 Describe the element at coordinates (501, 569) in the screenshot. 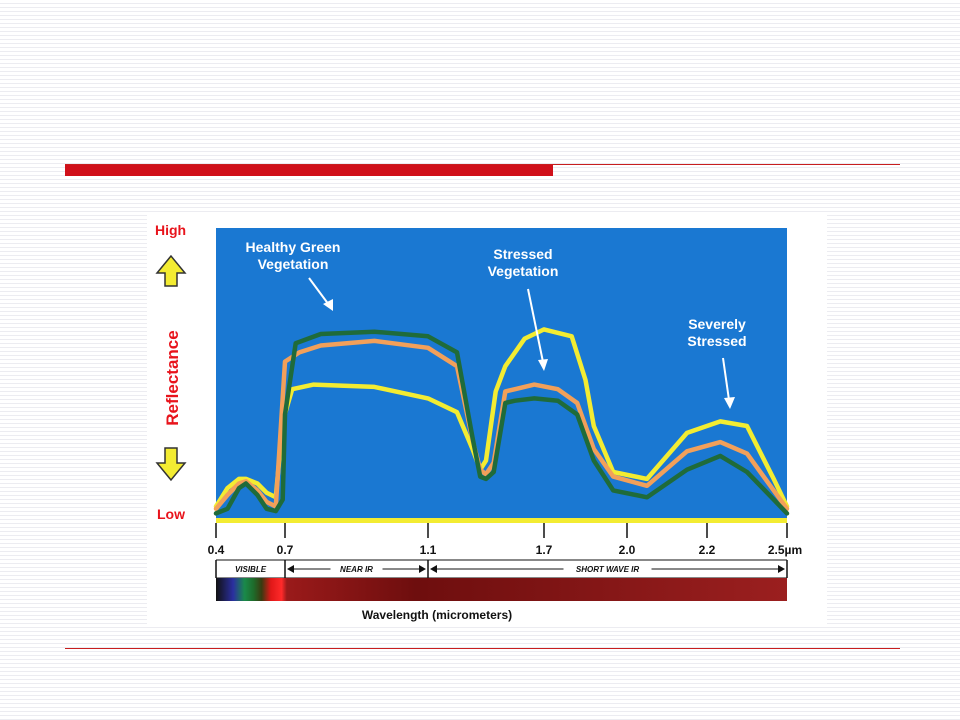

I see `band-layer: VISIBLE NEAR IR SHORT WAVE IR` at that location.